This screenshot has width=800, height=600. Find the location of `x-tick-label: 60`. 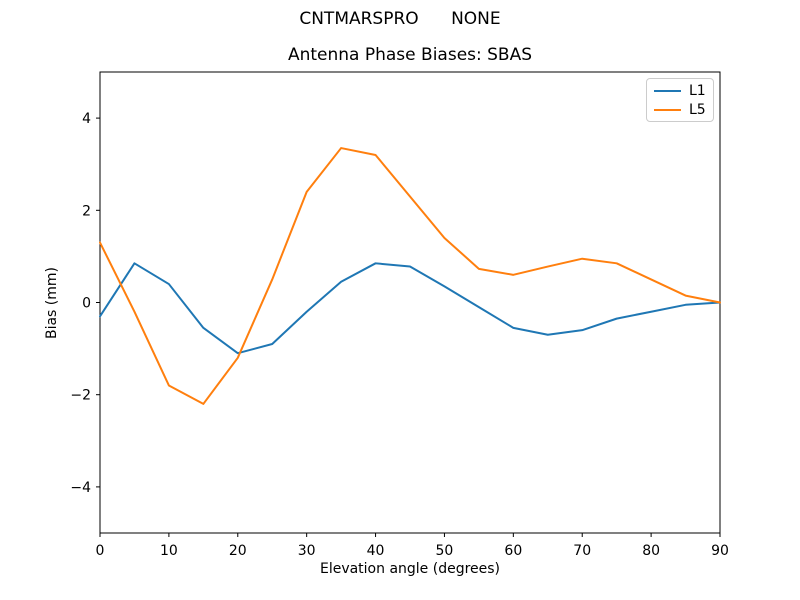

x-tick-label: 60 is located at coordinates (513, 551).